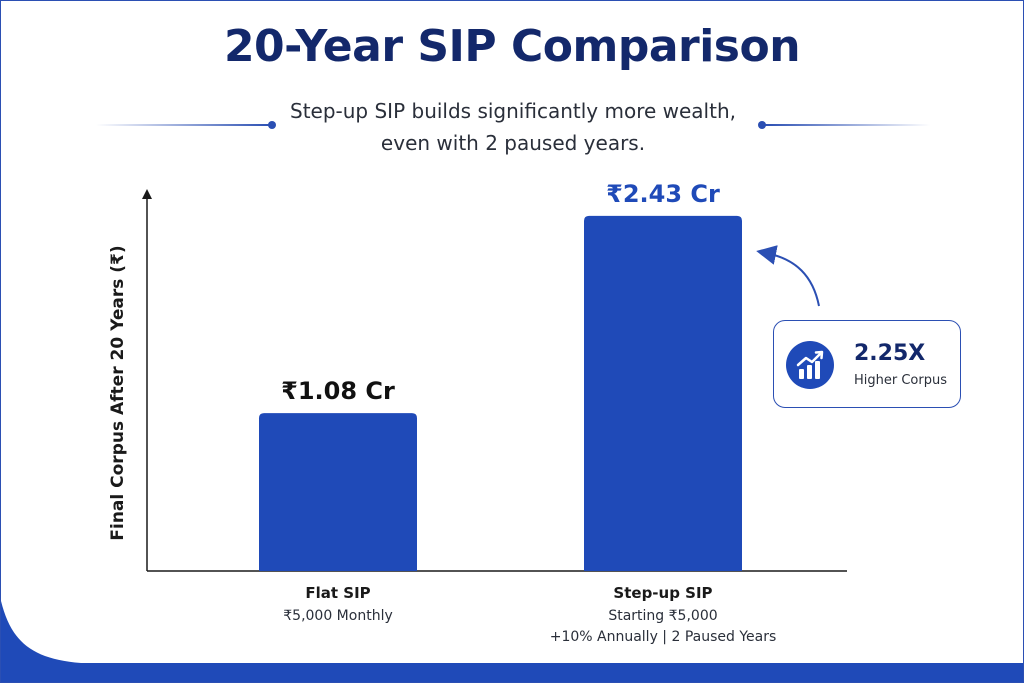 This screenshot has width=1024, height=683. I want to click on page-title: 20-Year SIP Comparison, so click(512, 46).